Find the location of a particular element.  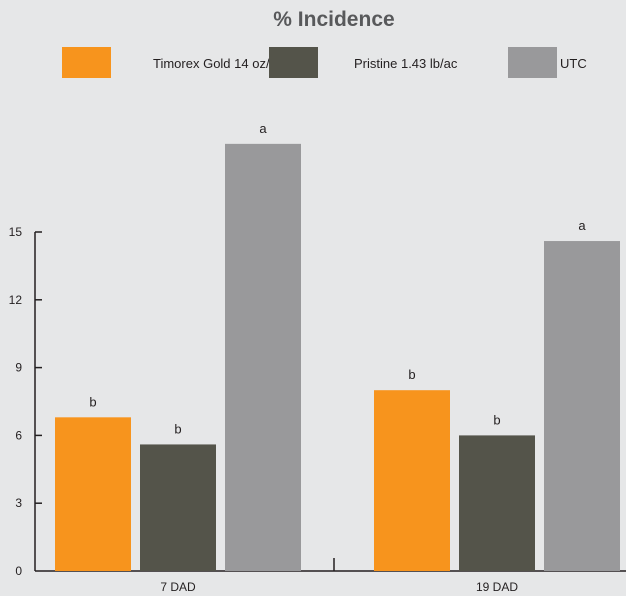

y-tick-label: 6 is located at coordinates (18, 435).